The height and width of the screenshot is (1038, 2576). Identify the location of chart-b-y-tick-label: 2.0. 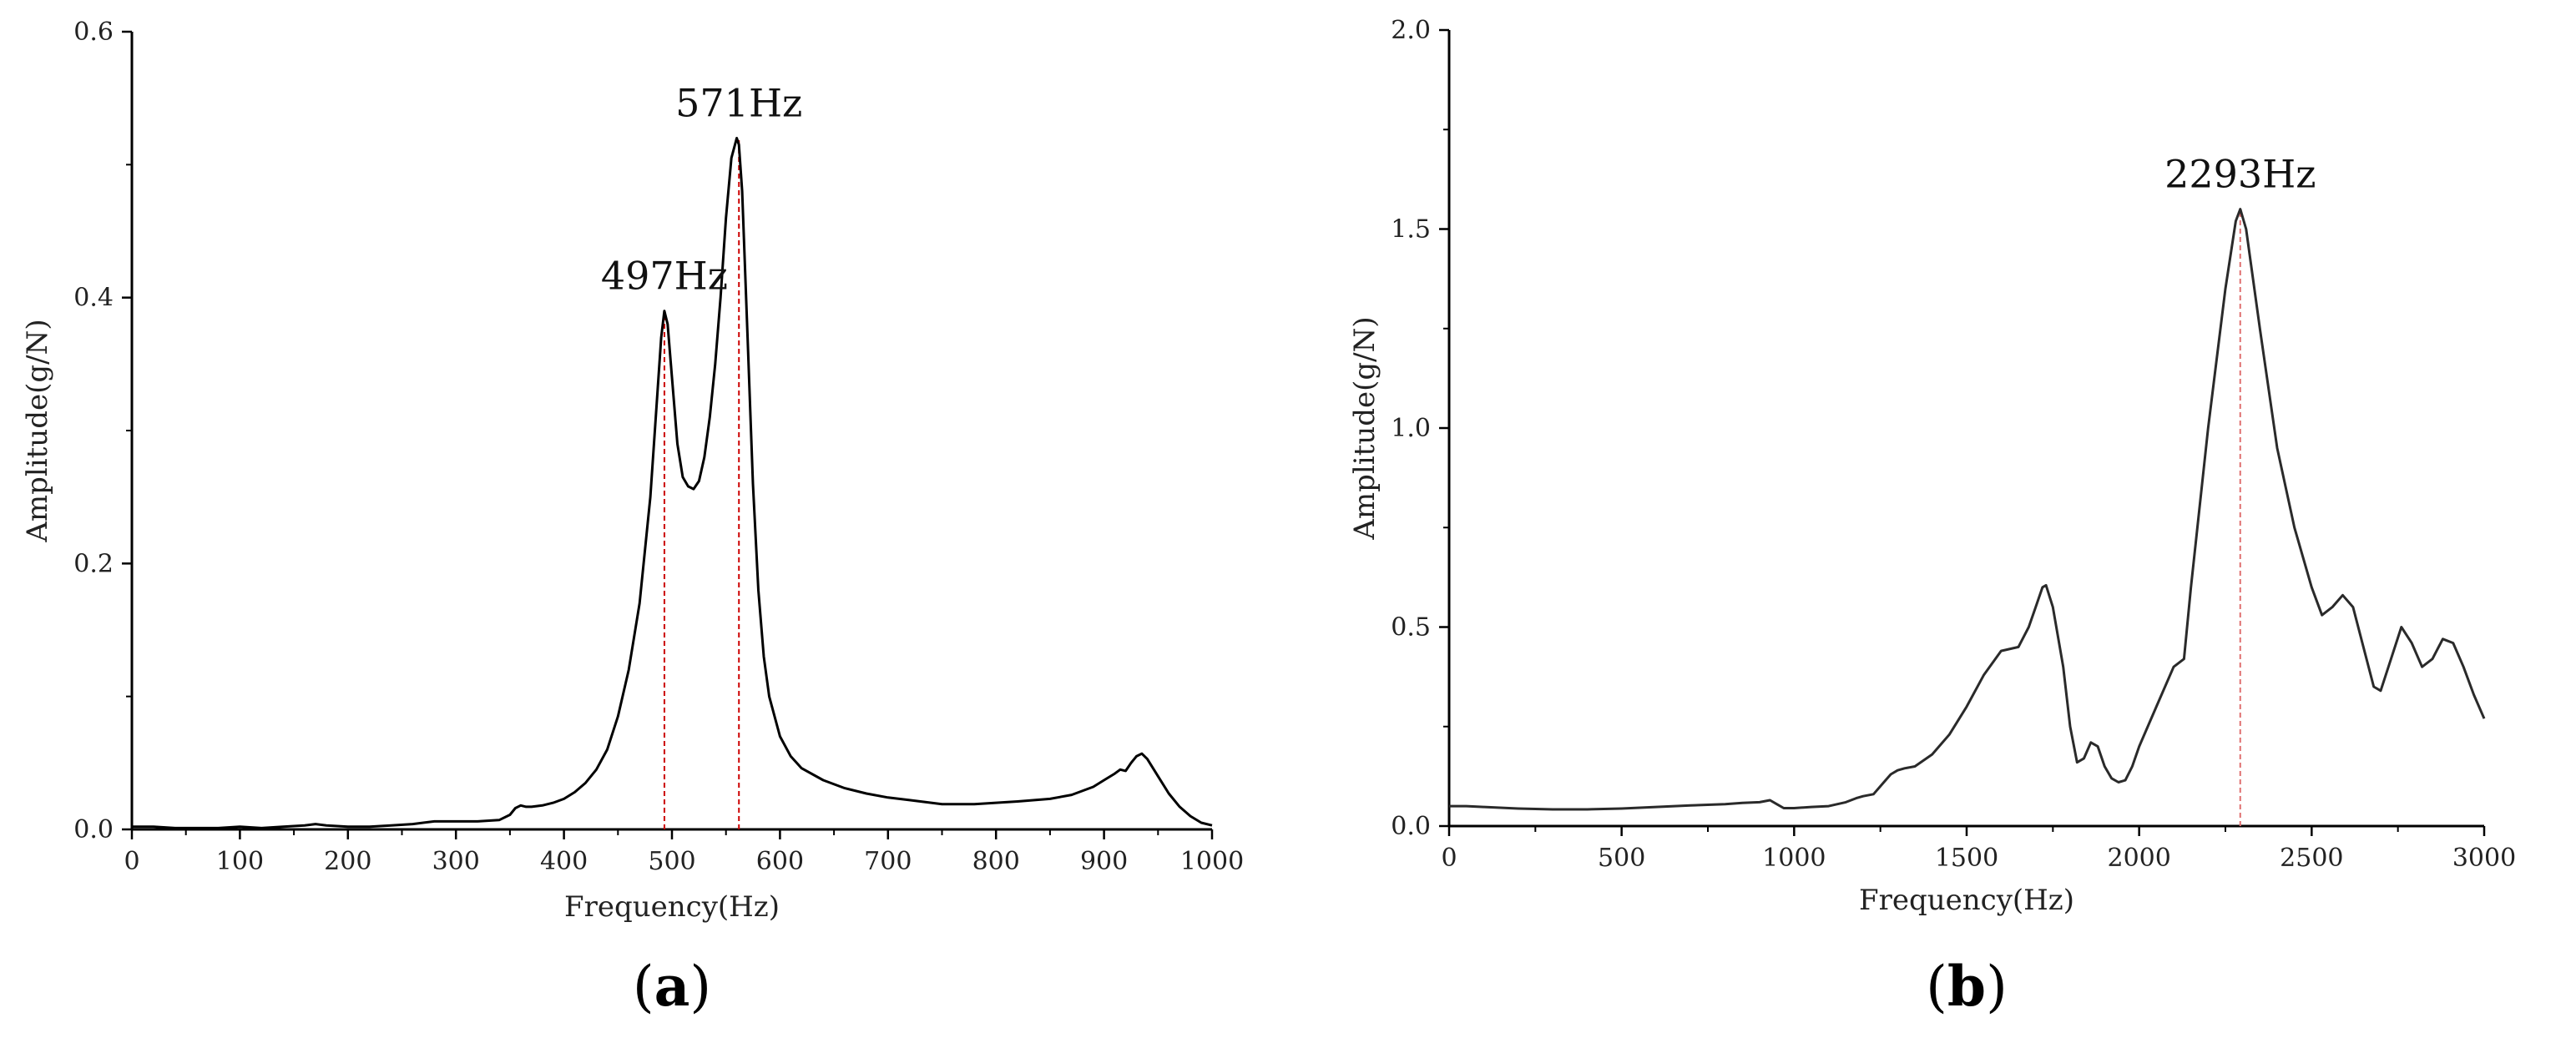
(1411, 30).